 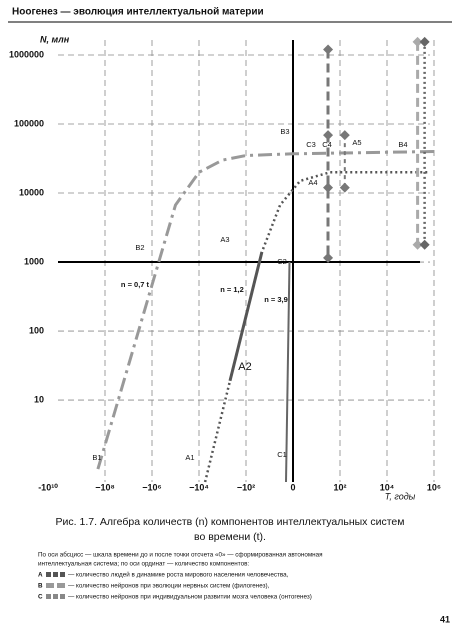 What do you see at coordinates (402, 144) in the screenshot?
I see `annotation: B4` at bounding box center [402, 144].